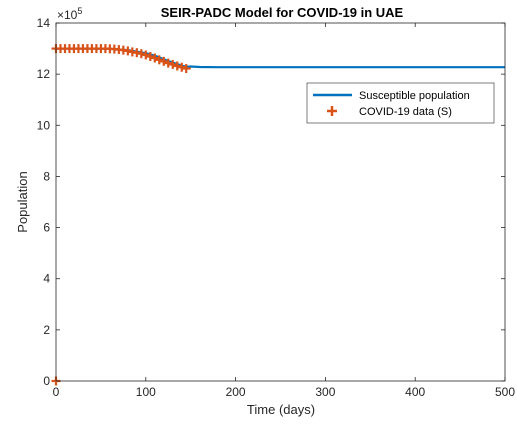 The image size is (517, 427). I want to click on y-tick-label: 6, so click(46, 228).